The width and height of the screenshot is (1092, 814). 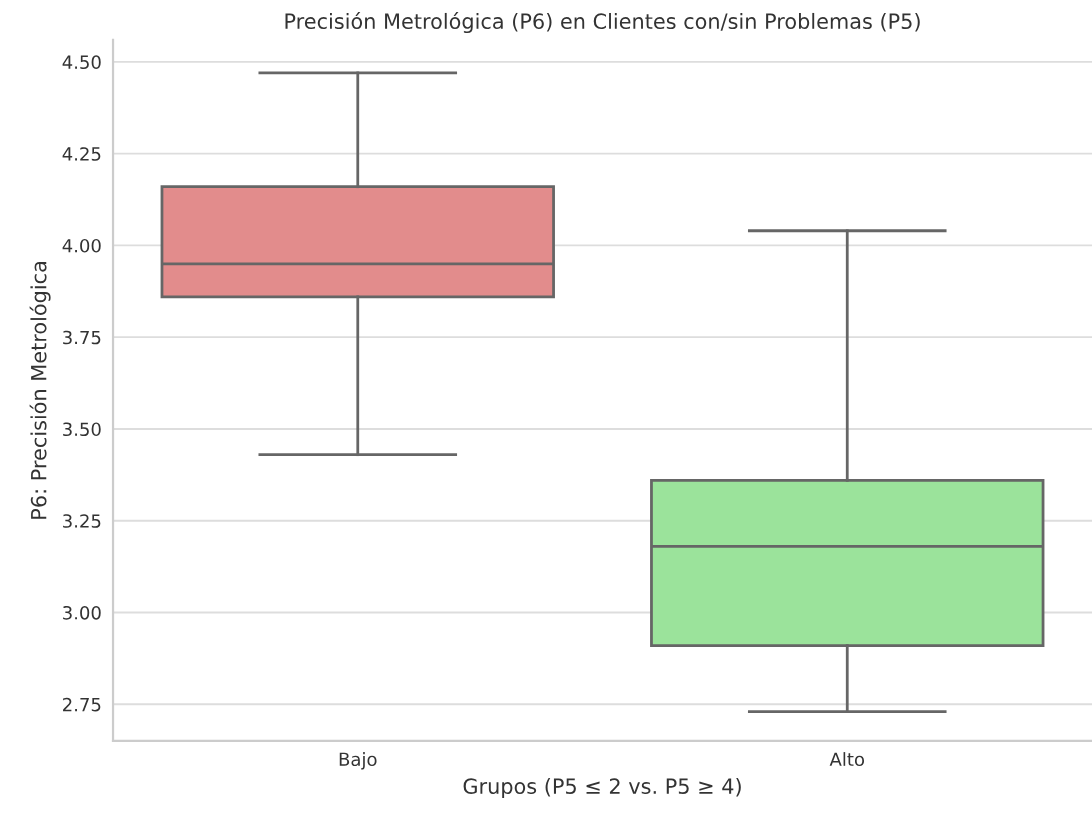 I want to click on y-tick-label: 4.50, so click(x=81, y=62).